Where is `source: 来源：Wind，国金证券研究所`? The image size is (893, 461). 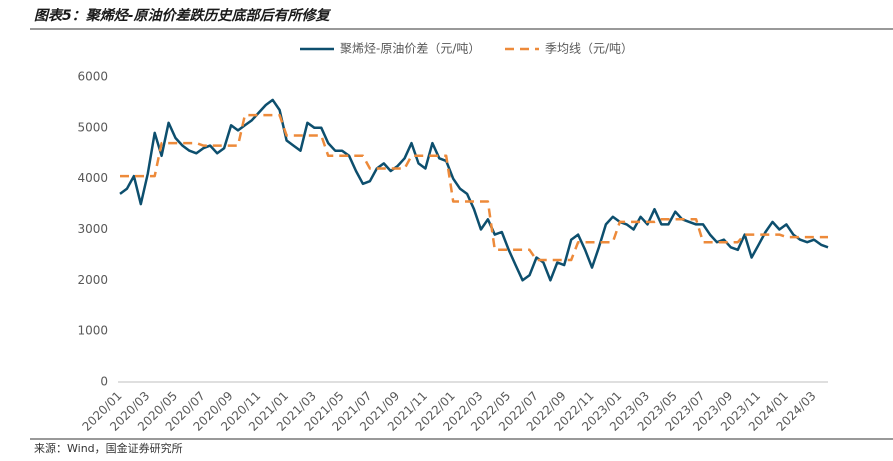 source: 来源：Wind，国金证券研究所 is located at coordinates (108, 448).